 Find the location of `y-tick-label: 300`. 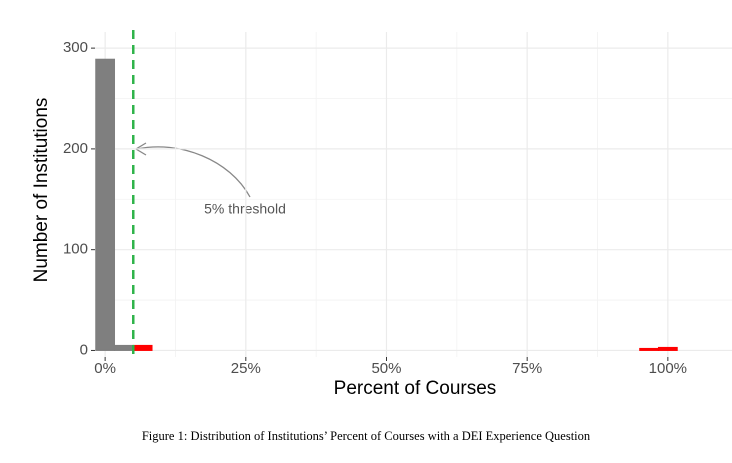

y-tick-label: 300 is located at coordinates (75, 47).